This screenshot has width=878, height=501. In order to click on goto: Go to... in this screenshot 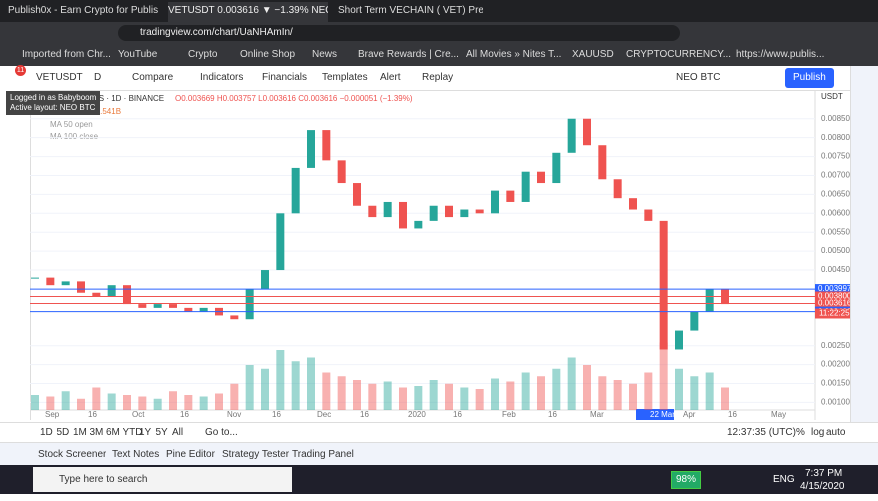, I will do `click(221, 432)`.